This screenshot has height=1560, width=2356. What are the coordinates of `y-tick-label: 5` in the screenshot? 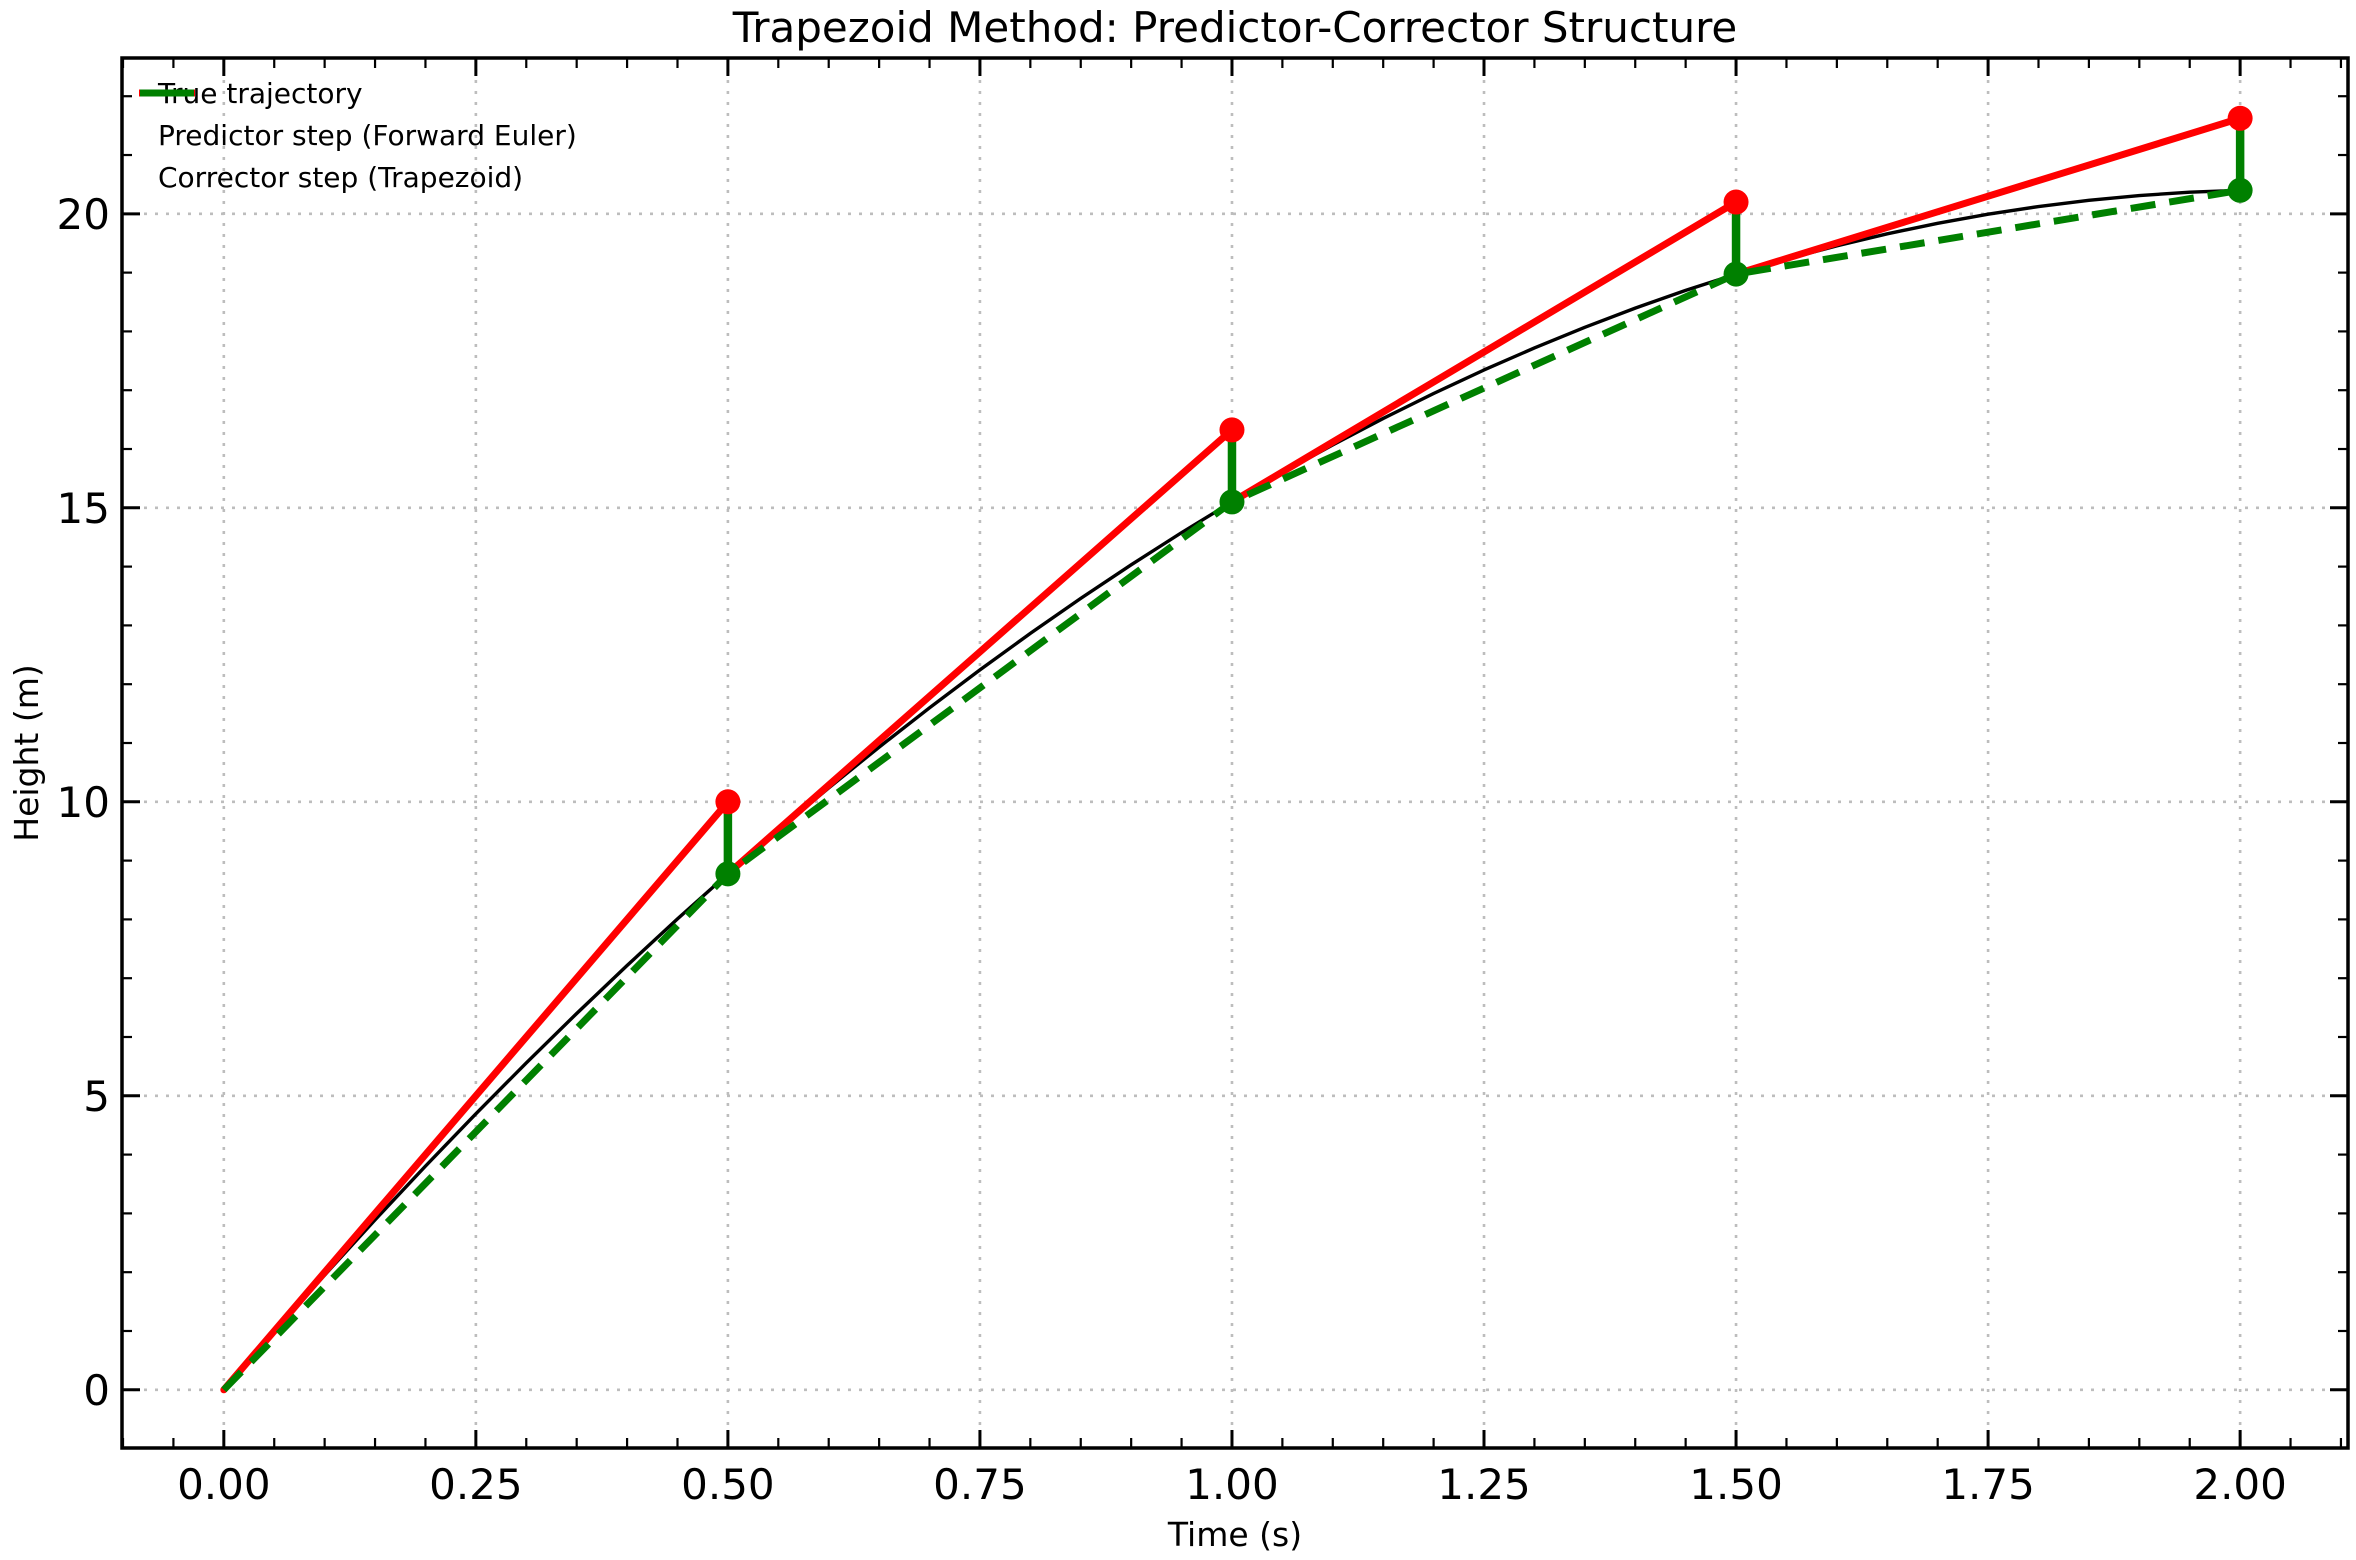 It's located at (96, 1096).